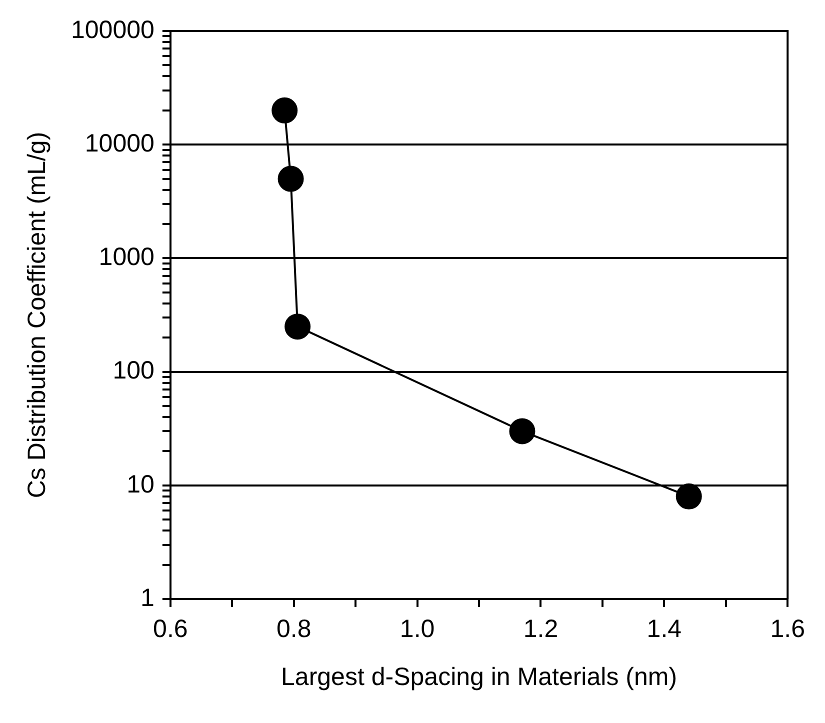 The width and height of the screenshot is (825, 723). I want to click on y-axis-title: Cs Distribution Coefficient (mL/g), so click(36, 315).